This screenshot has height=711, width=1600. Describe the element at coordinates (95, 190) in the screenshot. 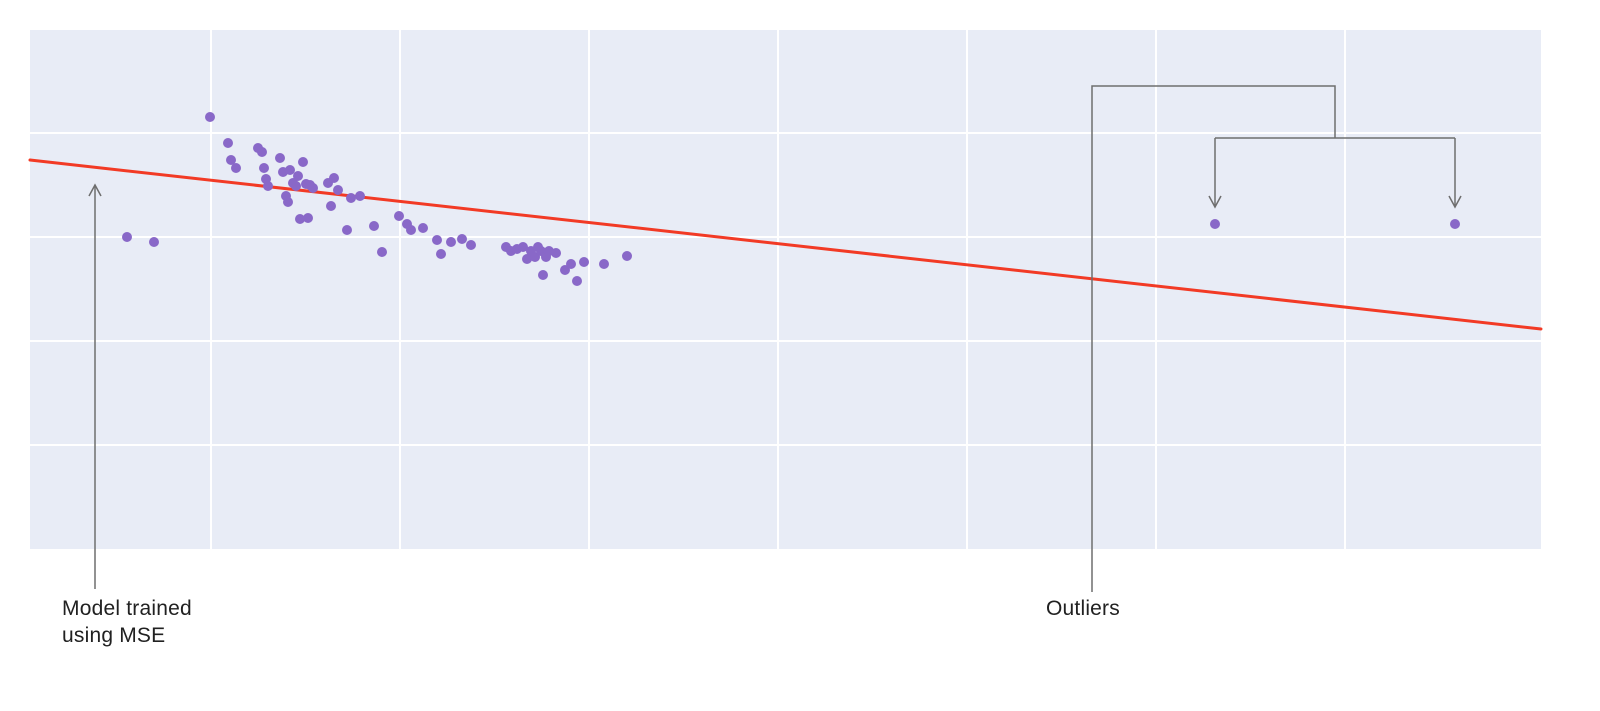

I see `mse-arrowhead-icon` at that location.